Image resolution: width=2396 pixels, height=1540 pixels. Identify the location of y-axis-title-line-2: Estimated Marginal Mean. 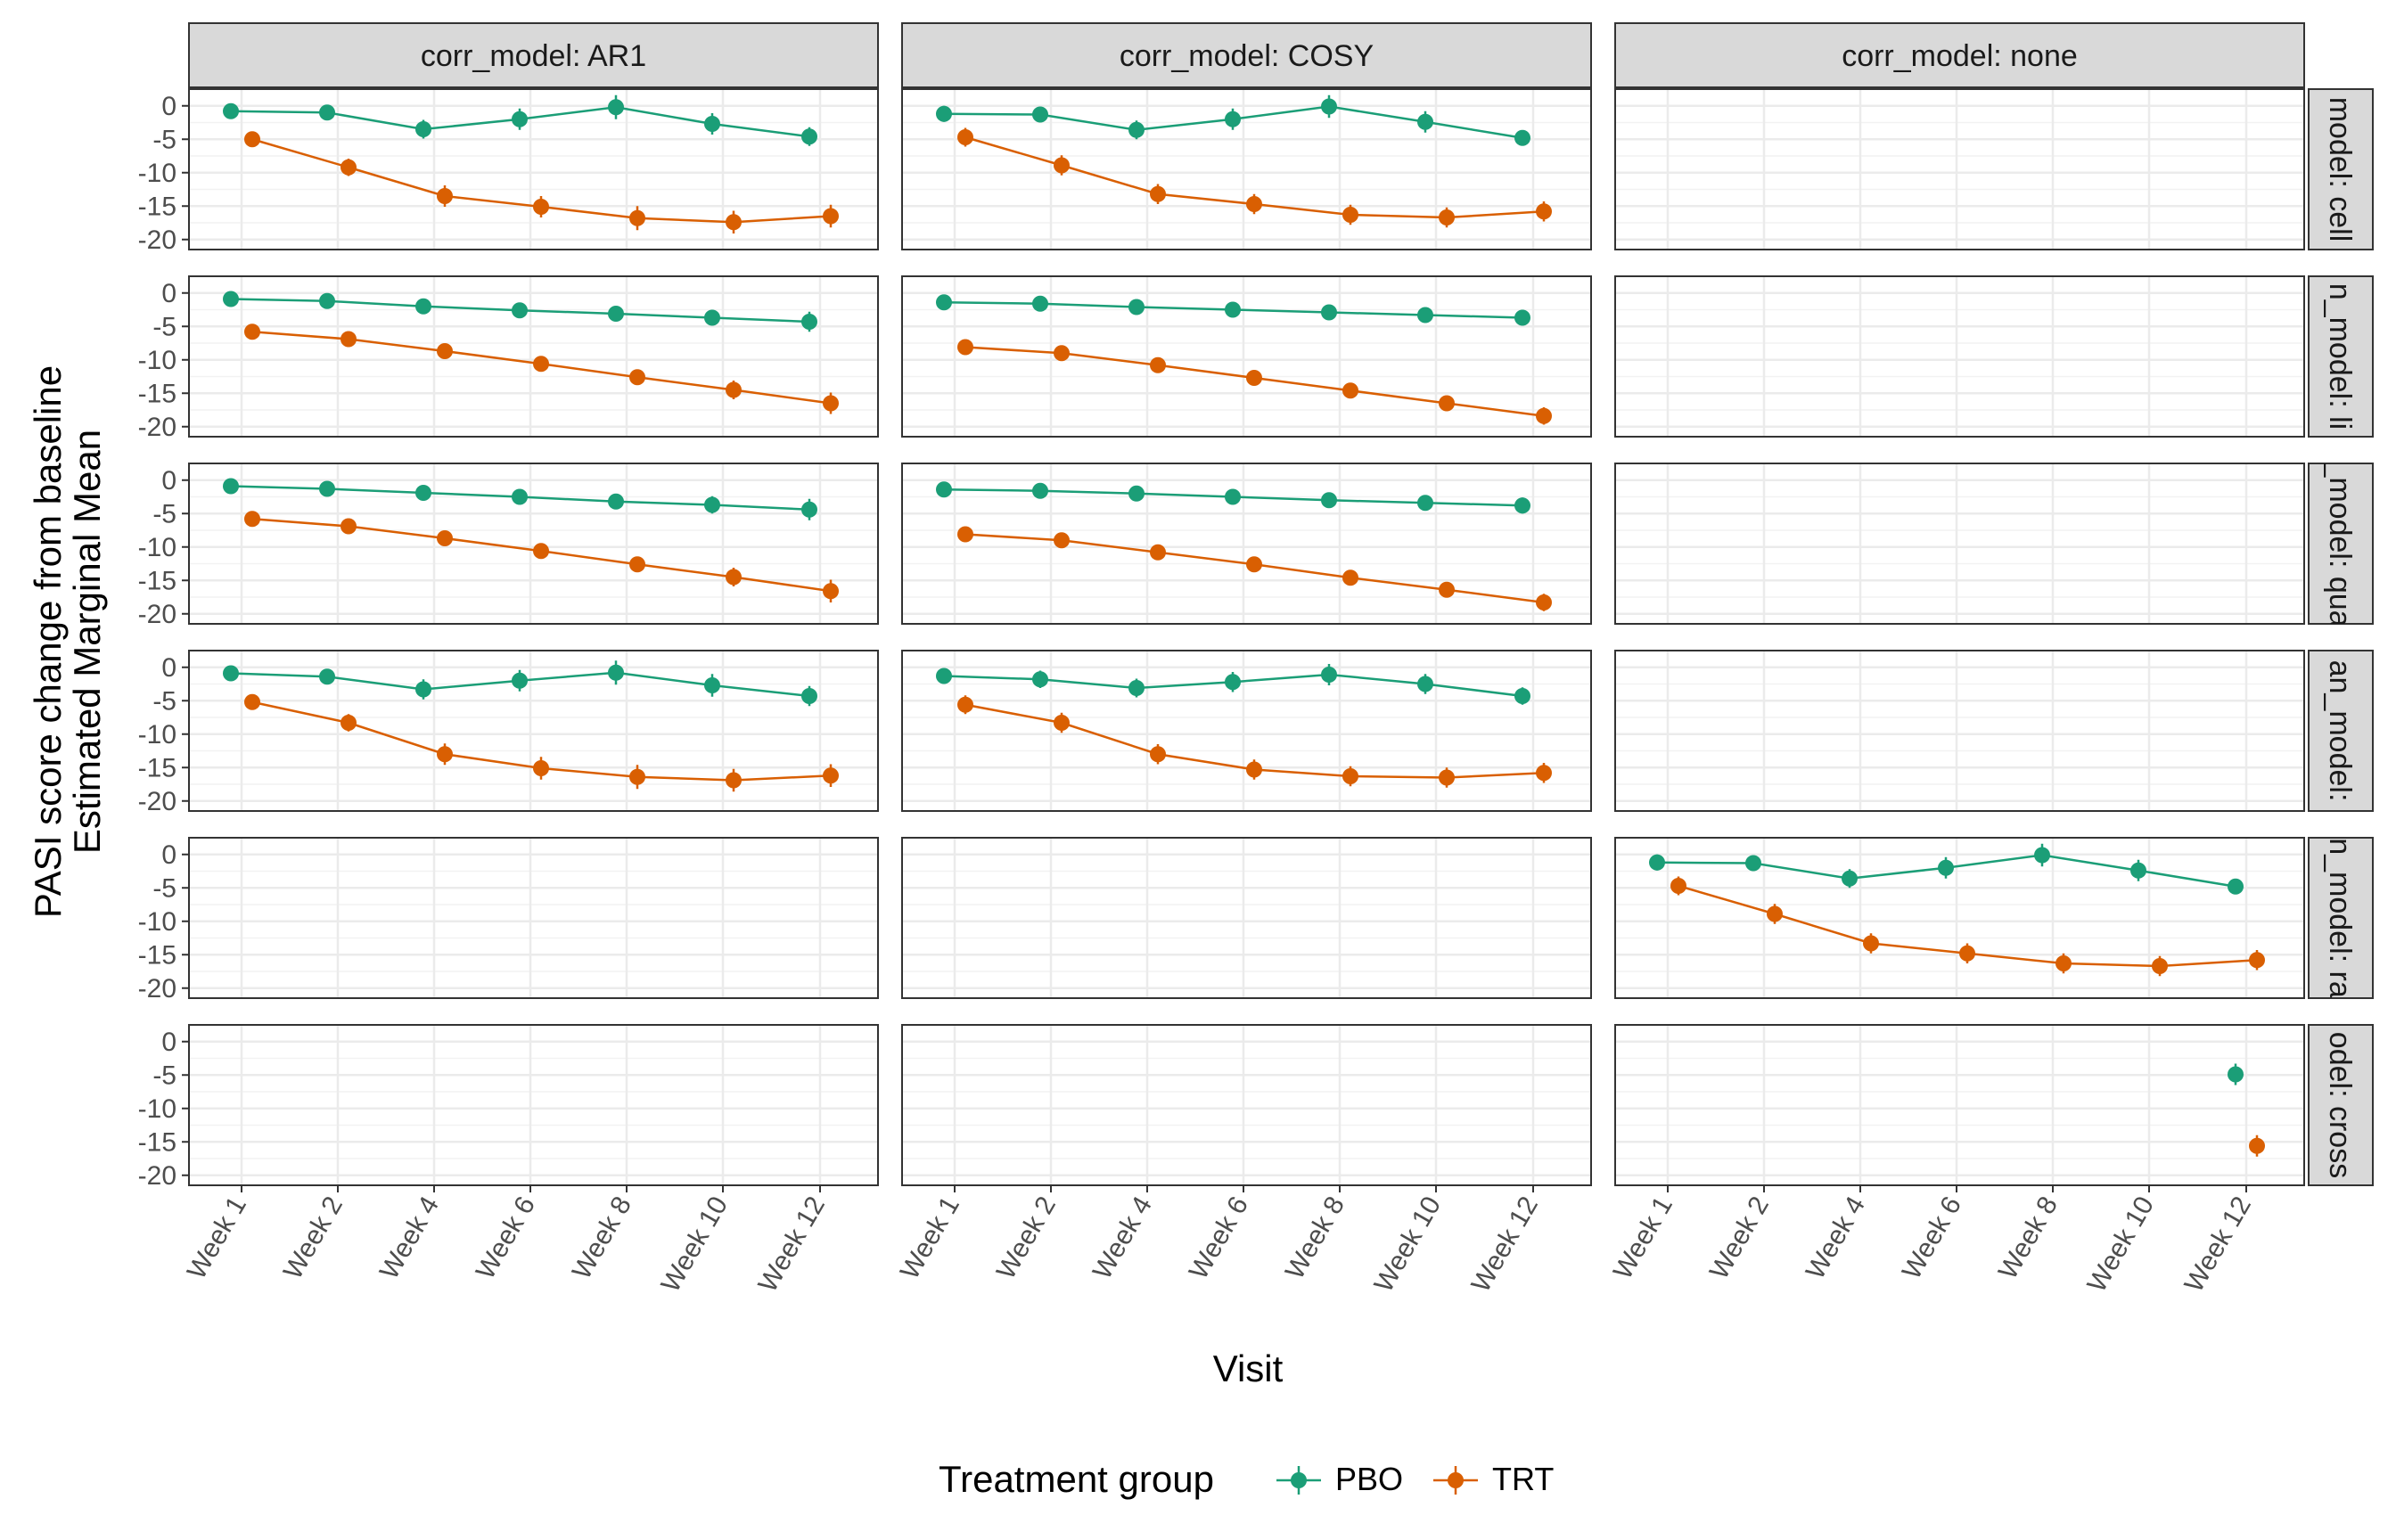
(87, 642).